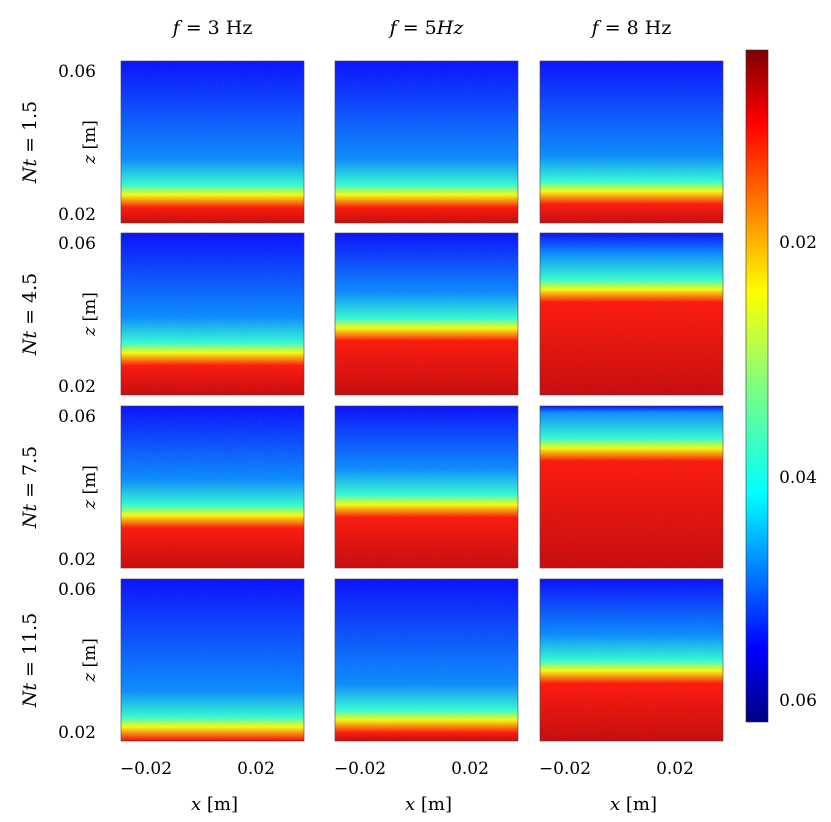 Image resolution: width=831 pixels, height=822 pixels. Describe the element at coordinates (30, 405) in the screenshot. I see `row-titles: Nt = 1.5 Nt = 4.5 Nt = 7.5 Nt = 11.5` at that location.